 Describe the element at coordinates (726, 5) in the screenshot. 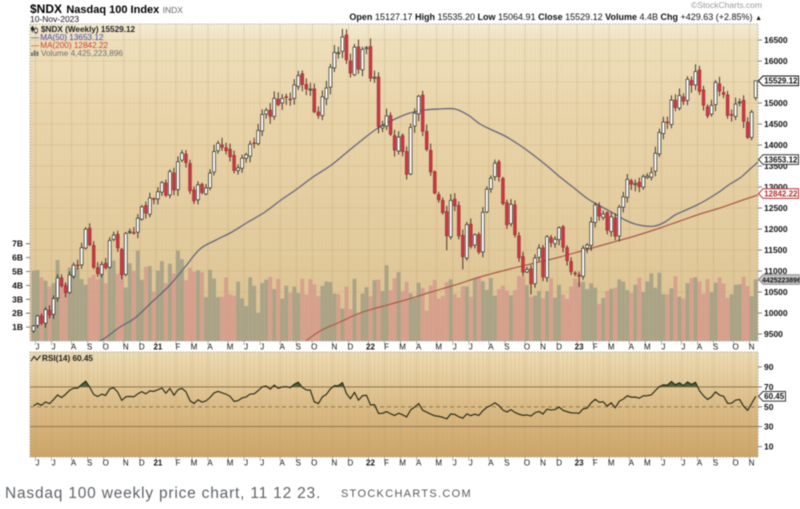

I see `svg-text: ©StockCharts.com` at that location.